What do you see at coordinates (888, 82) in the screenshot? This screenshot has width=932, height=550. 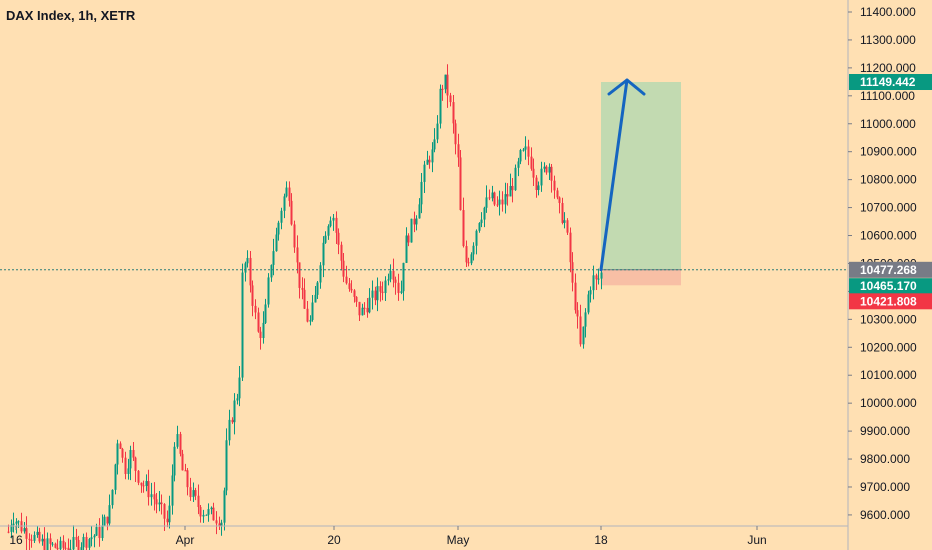 I see `price-tag-label: 11149.442` at bounding box center [888, 82].